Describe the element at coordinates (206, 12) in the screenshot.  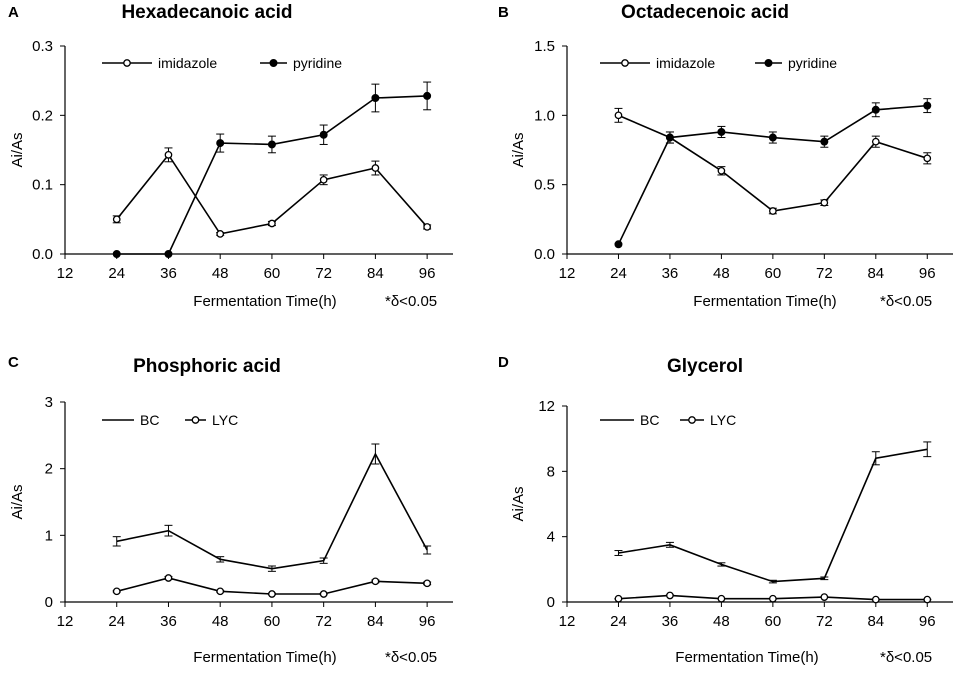
I see `chart-title: Hexadecanoic acid` at that location.